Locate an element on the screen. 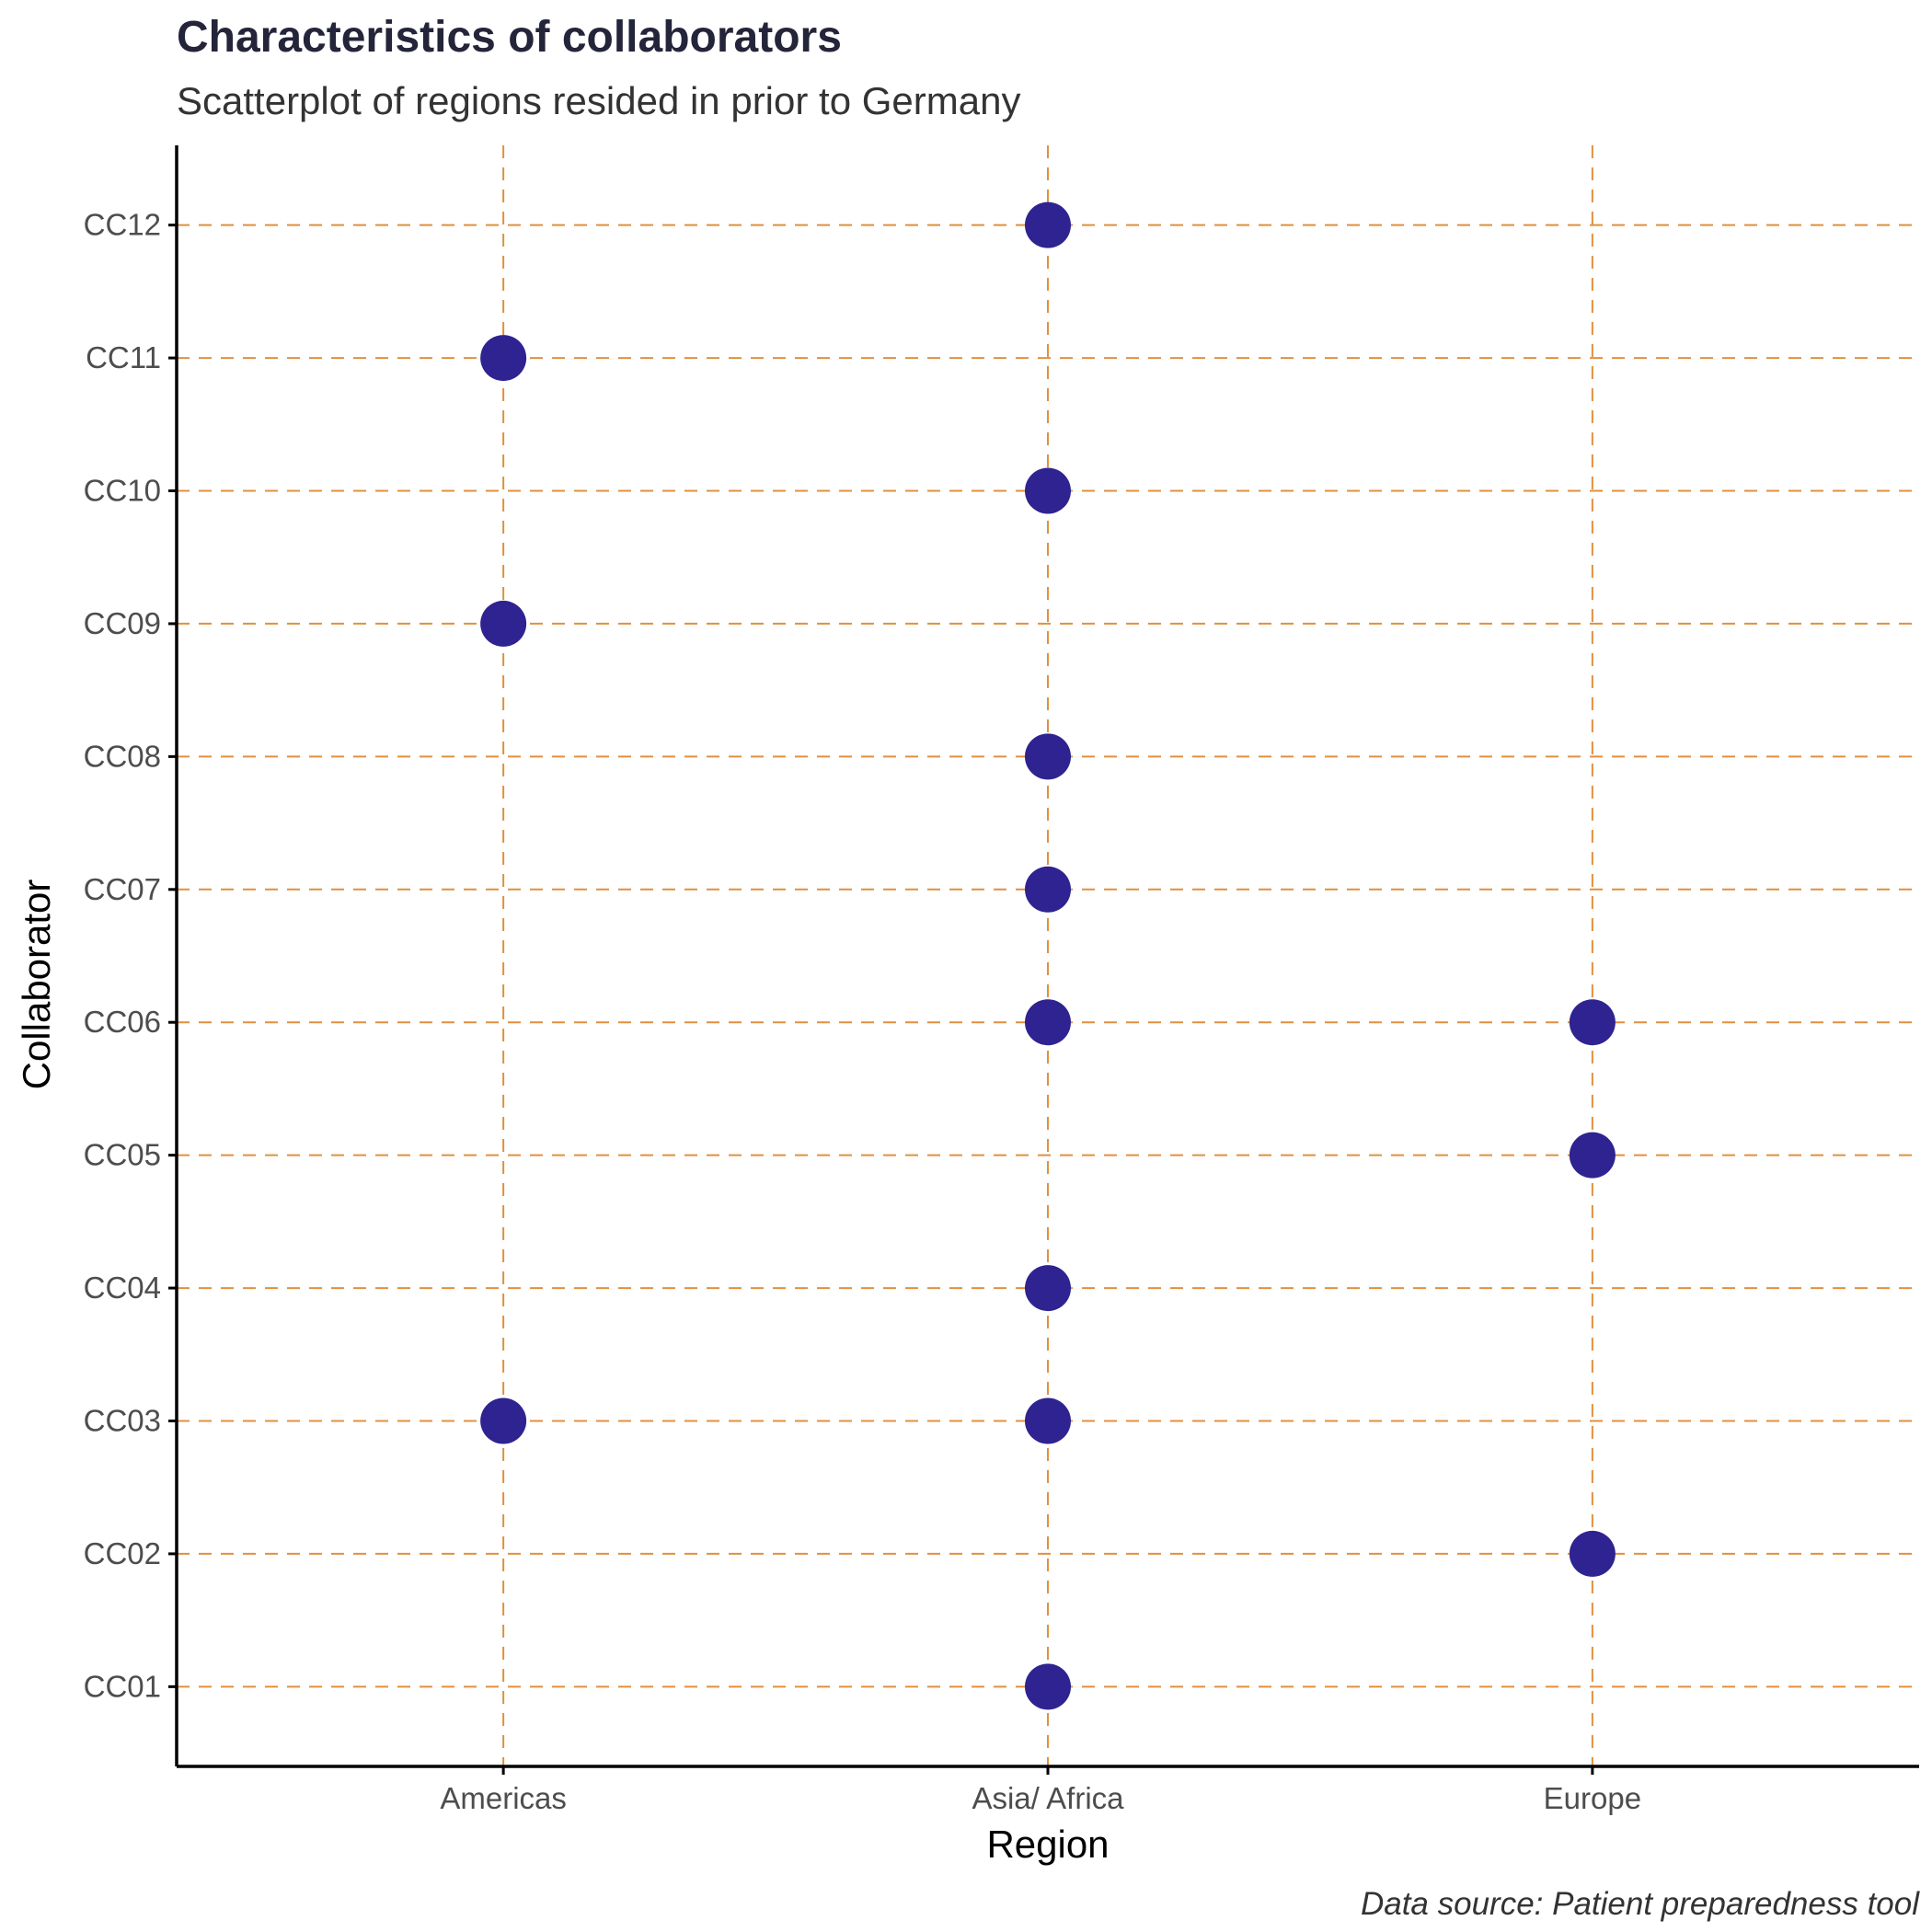 Image resolution: width=1932 pixels, height=1932 pixels. data-point-cc07 is located at coordinates (1048, 889).